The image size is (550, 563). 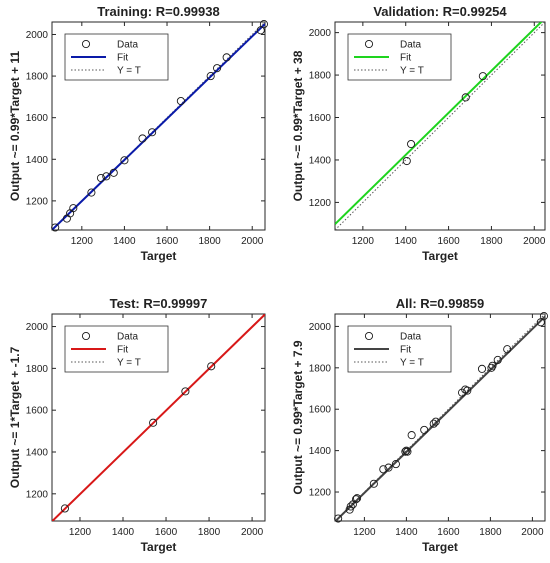 What do you see at coordinates (159, 303) in the screenshot?
I see `chart-title: Test: R=0.99997` at bounding box center [159, 303].